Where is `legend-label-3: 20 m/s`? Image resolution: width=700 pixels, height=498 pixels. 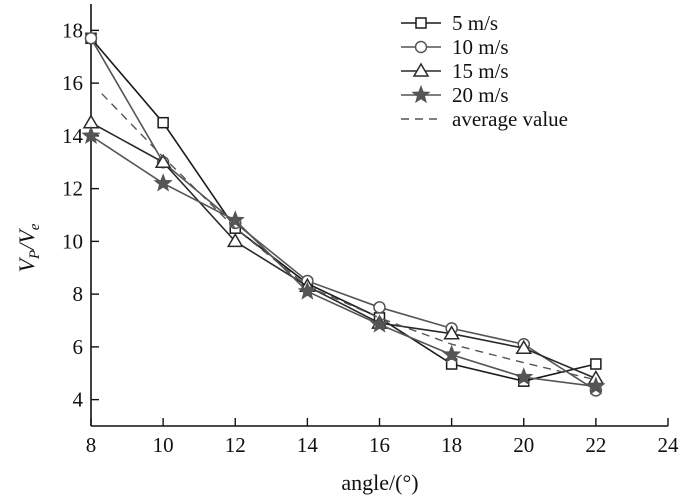
legend-label-3: 20 m/s is located at coordinates (480, 95).